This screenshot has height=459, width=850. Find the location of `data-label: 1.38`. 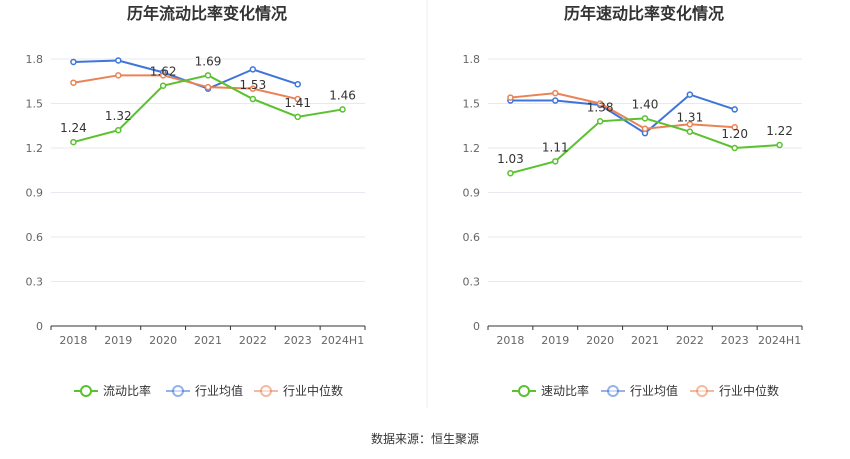

data-label: 1.38 is located at coordinates (600, 107).